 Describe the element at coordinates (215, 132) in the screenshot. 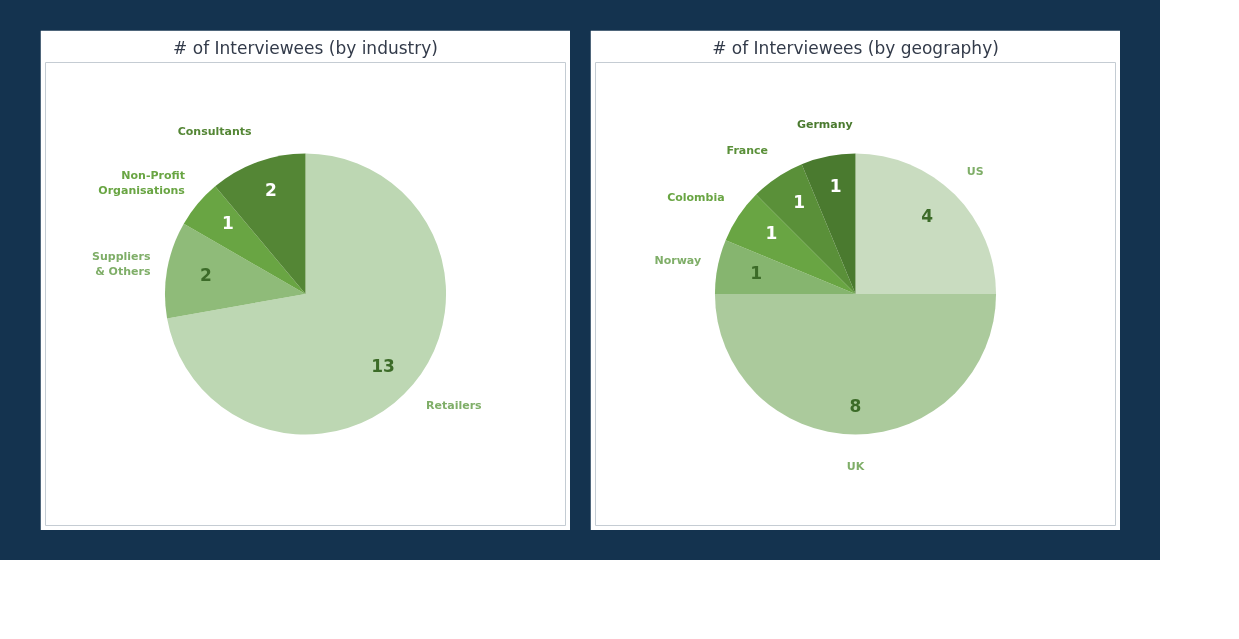

I see `slice-label: Consultants` at that location.